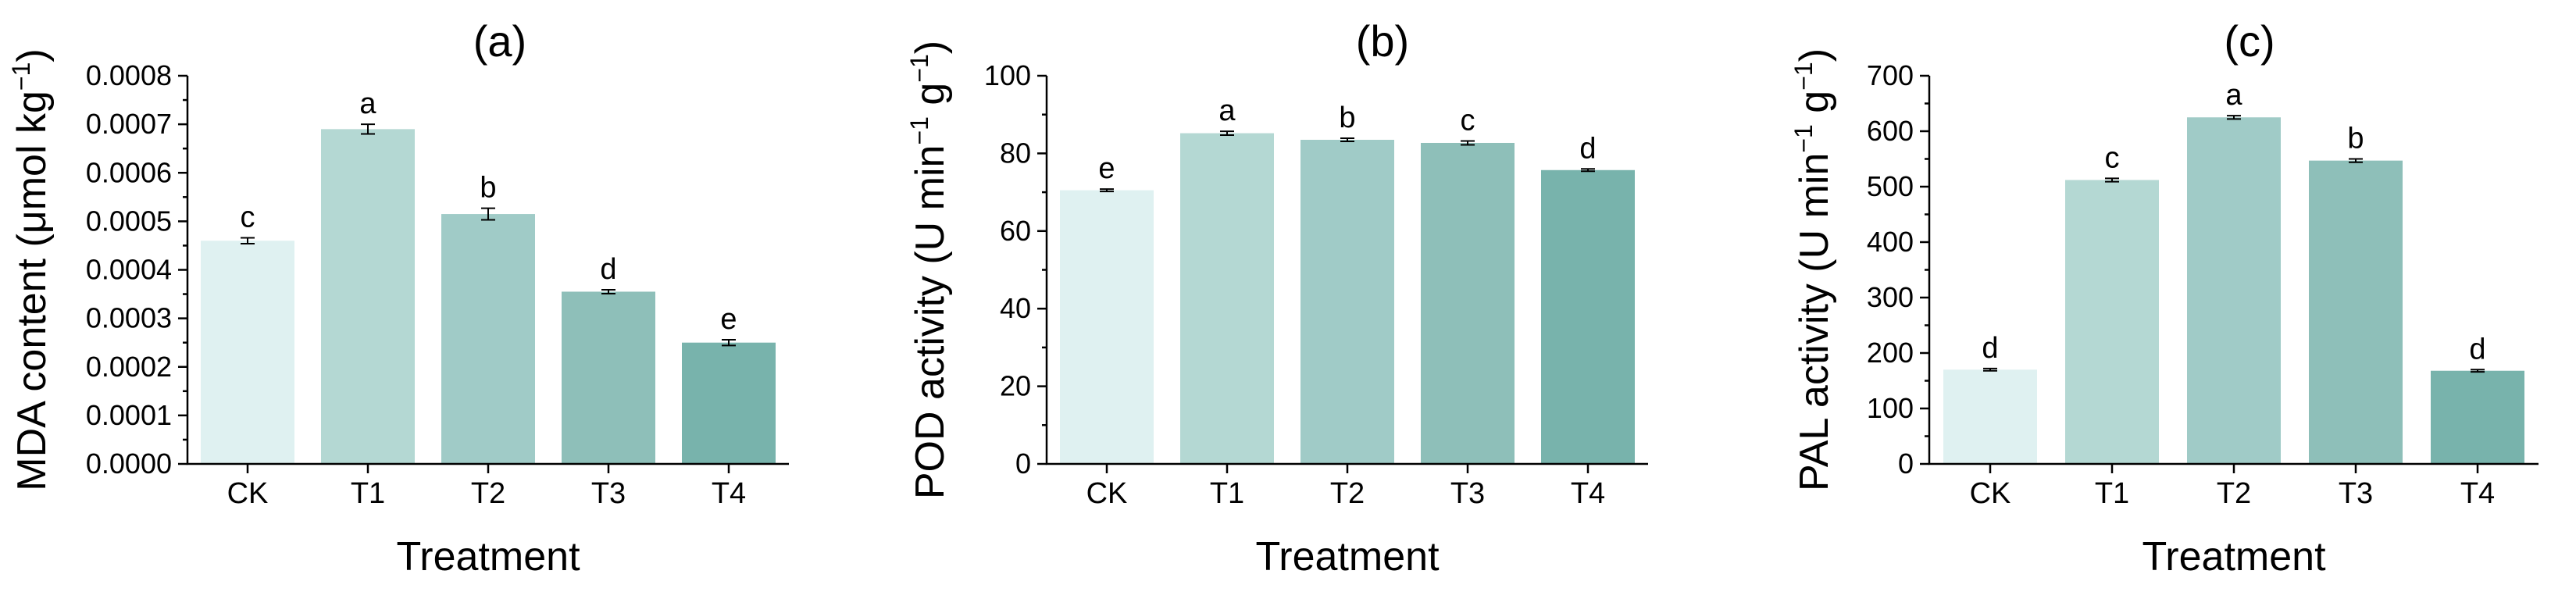  I want to click on x-tick-label-b-t1: T1, so click(1227, 494).